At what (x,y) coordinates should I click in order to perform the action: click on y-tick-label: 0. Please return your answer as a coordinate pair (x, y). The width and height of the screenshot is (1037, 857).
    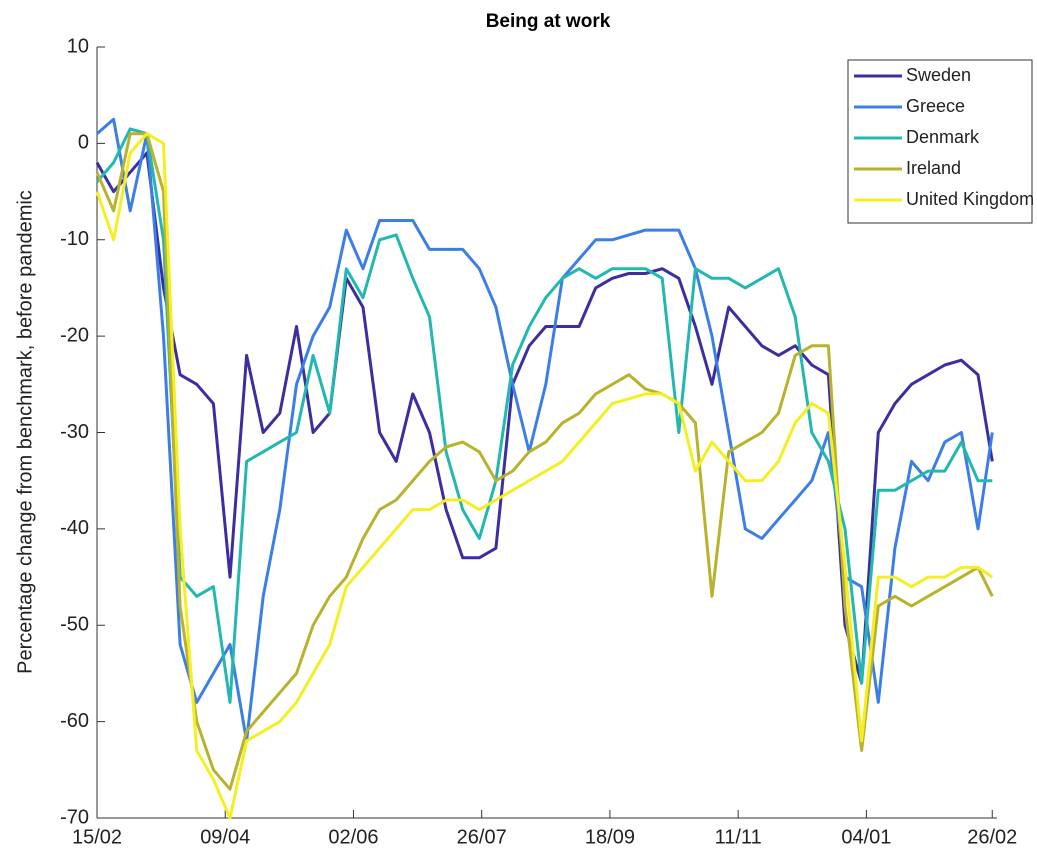
    Looking at the image, I should click on (83, 143).